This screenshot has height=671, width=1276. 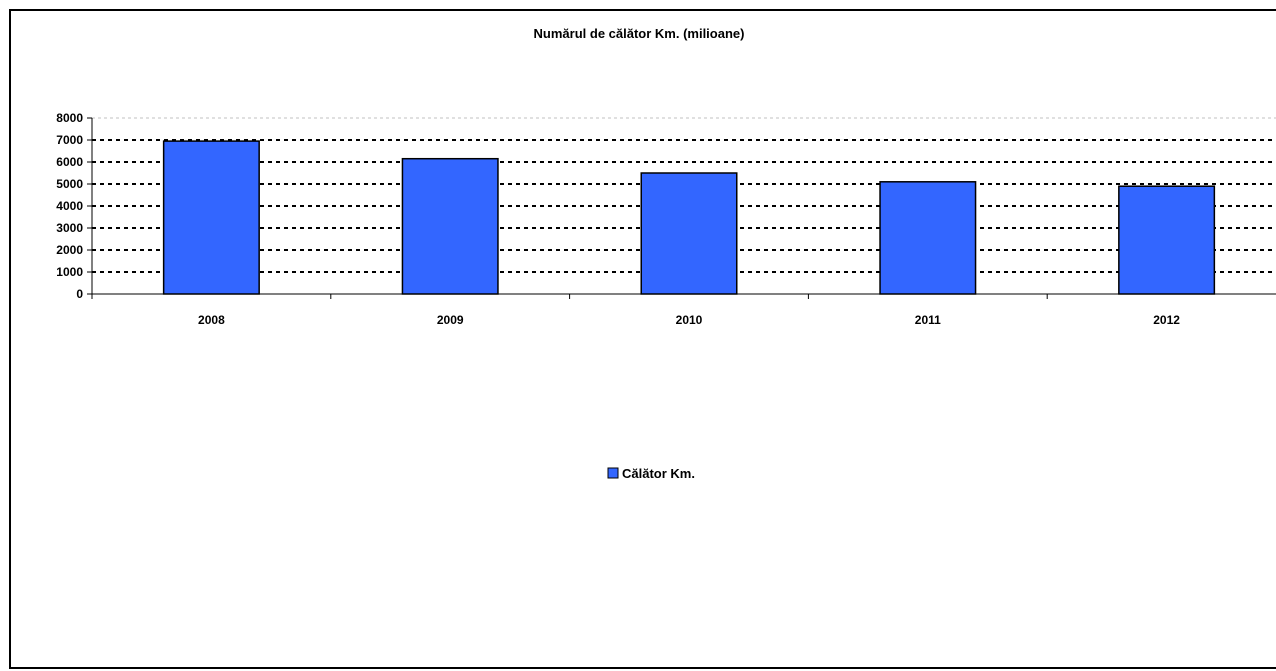 What do you see at coordinates (928, 320) in the screenshot?
I see `x-tick-label: 2011` at bounding box center [928, 320].